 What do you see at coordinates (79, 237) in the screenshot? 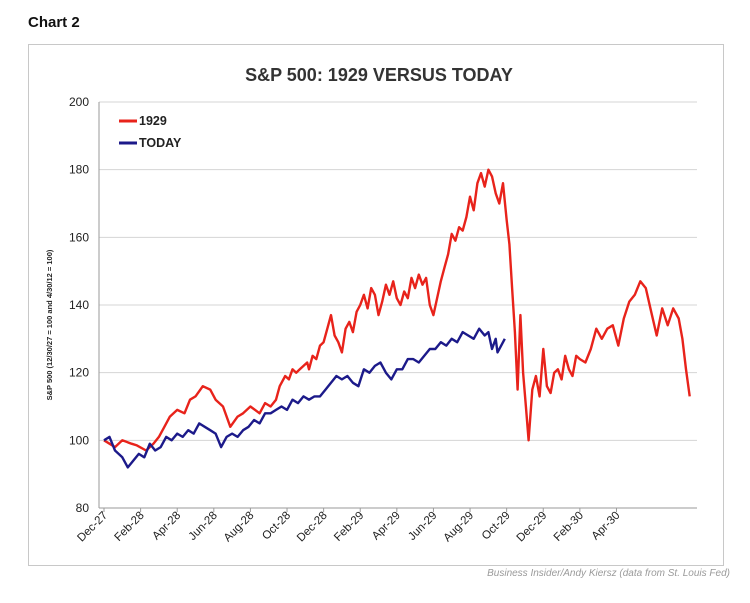
I see `y-tick-label: 160` at bounding box center [79, 237].